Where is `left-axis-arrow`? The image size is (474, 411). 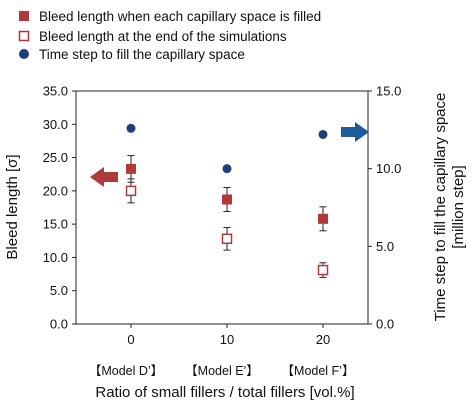 left-axis-arrow is located at coordinates (104, 177).